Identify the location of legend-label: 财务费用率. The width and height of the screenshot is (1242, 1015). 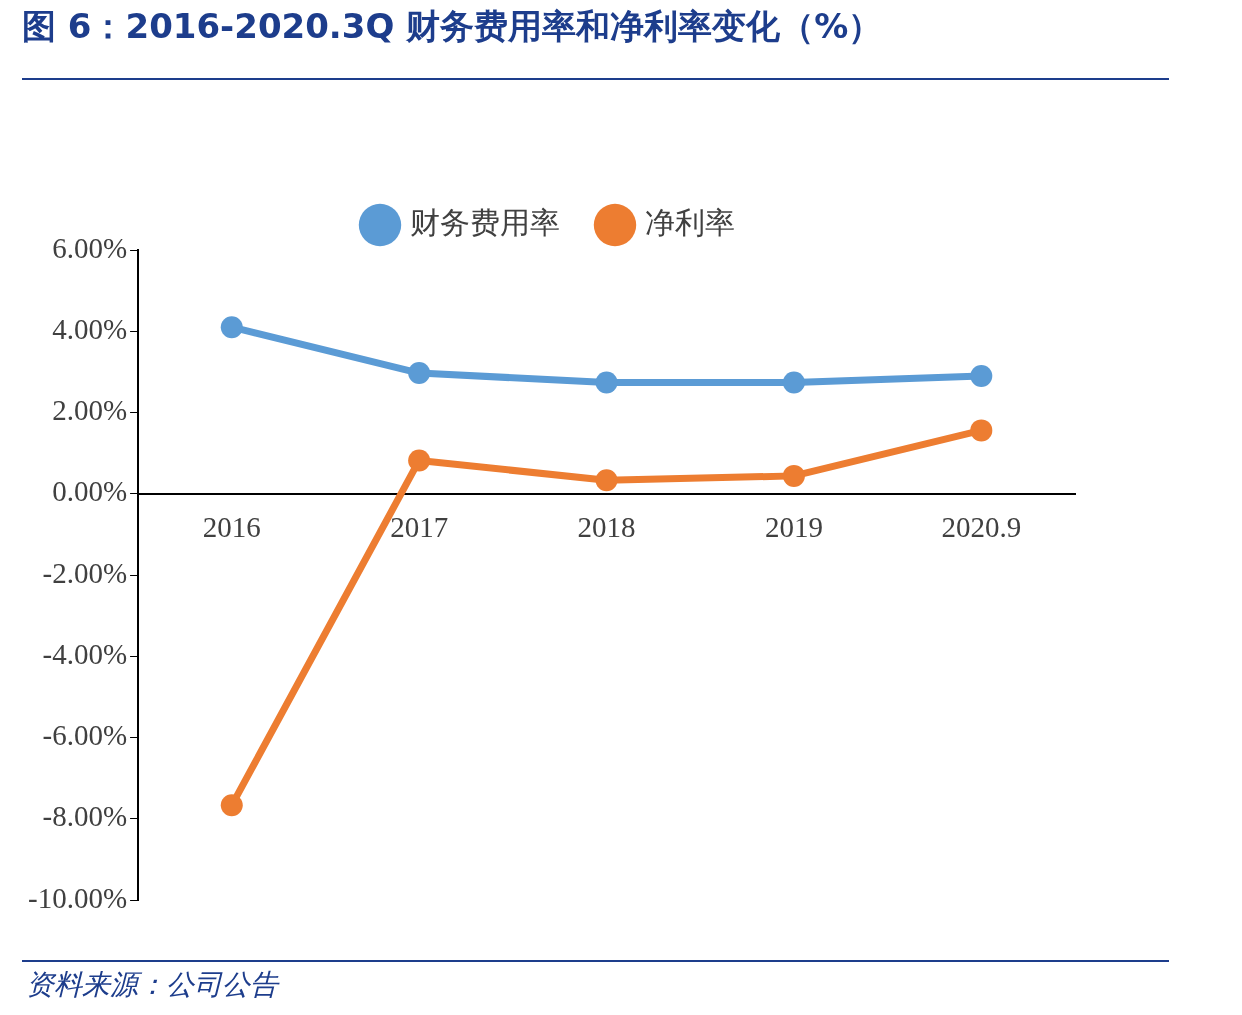
(485, 222).